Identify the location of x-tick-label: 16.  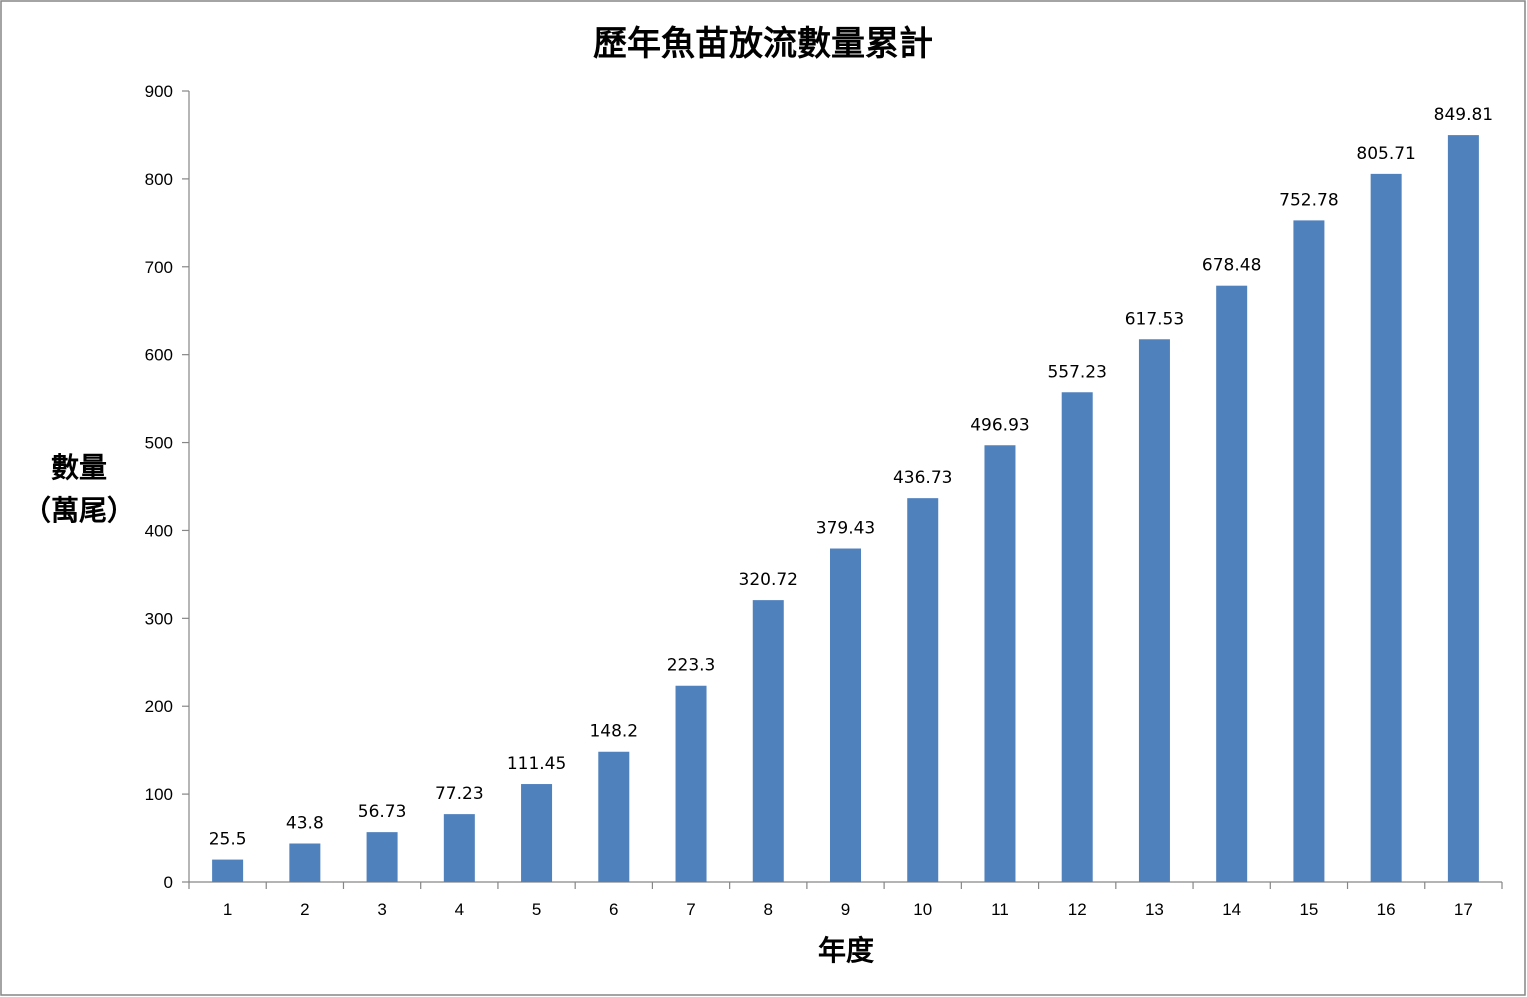
(1386, 909).